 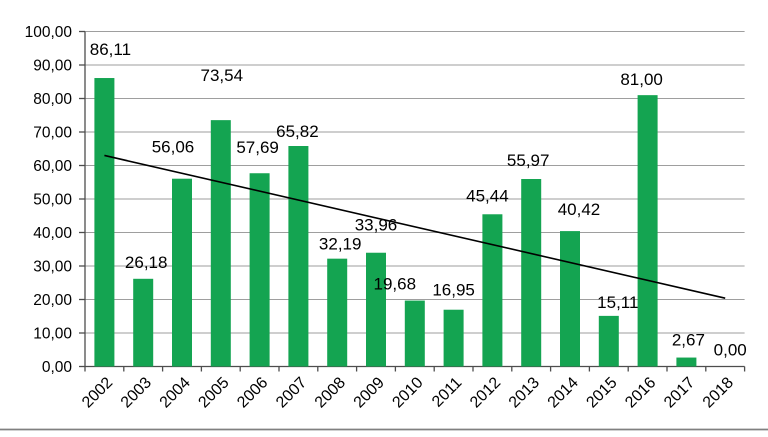 What do you see at coordinates (376, 225) in the screenshot?
I see `value-label-2009: 33,96` at bounding box center [376, 225].